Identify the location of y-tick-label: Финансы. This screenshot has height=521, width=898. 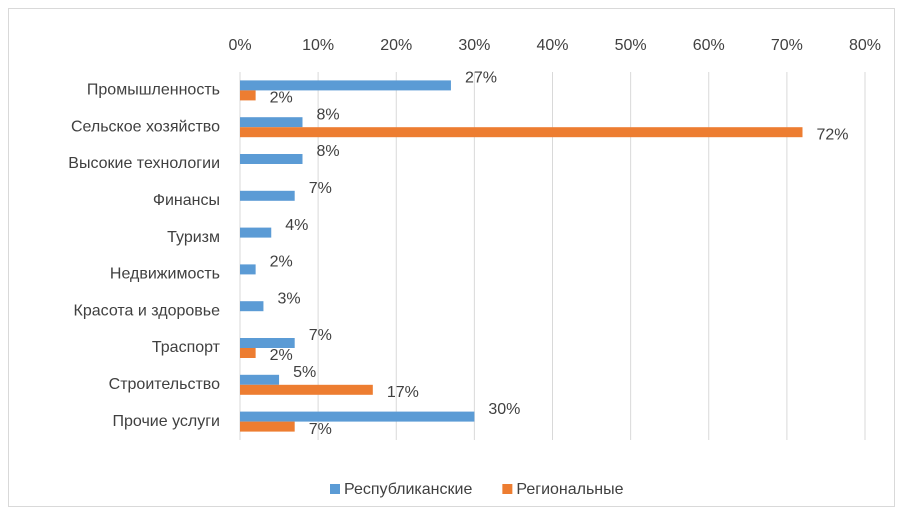
(186, 200).